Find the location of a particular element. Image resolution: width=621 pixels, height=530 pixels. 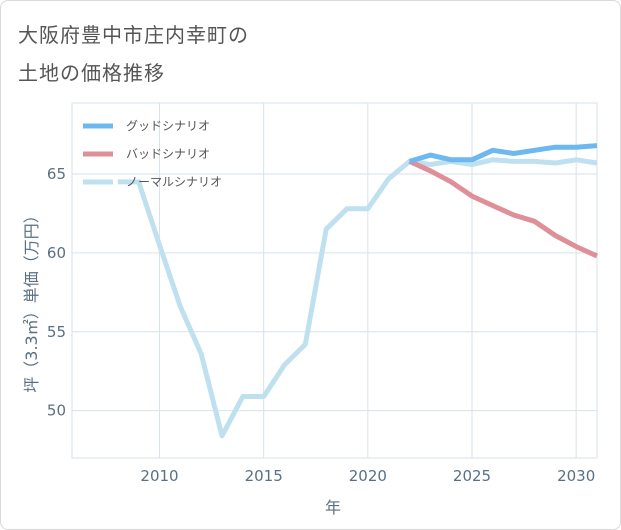

y-tick-label: 60 is located at coordinates (56, 253).